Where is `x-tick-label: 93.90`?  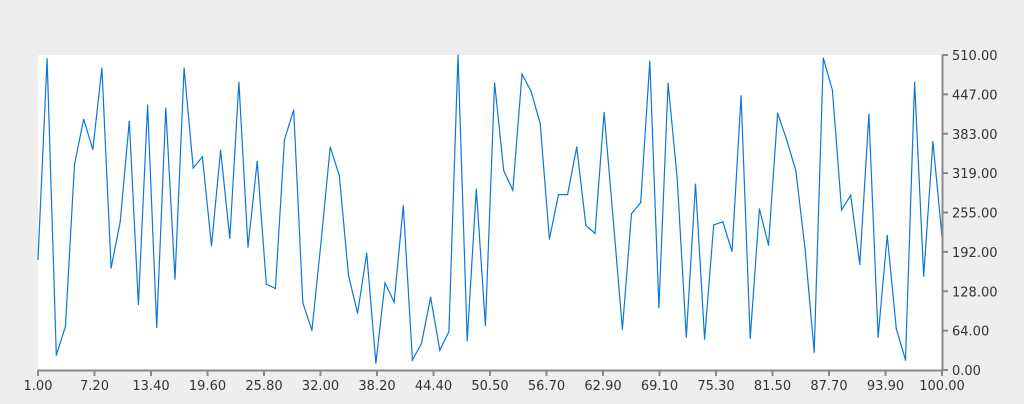
x-tick-label: 93.90 is located at coordinates (885, 386).